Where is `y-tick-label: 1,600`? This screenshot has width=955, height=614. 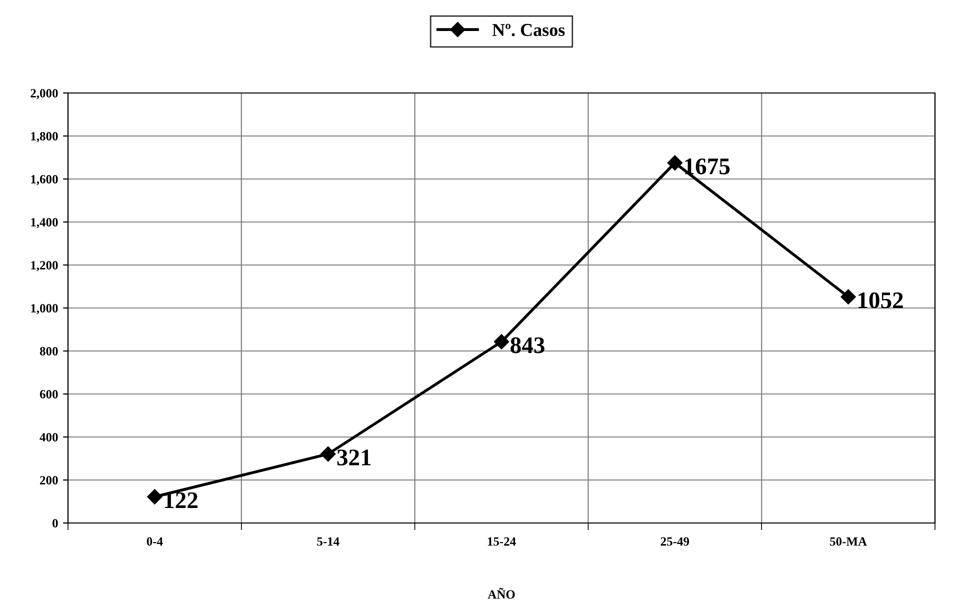 y-tick-label: 1,600 is located at coordinates (44, 180).